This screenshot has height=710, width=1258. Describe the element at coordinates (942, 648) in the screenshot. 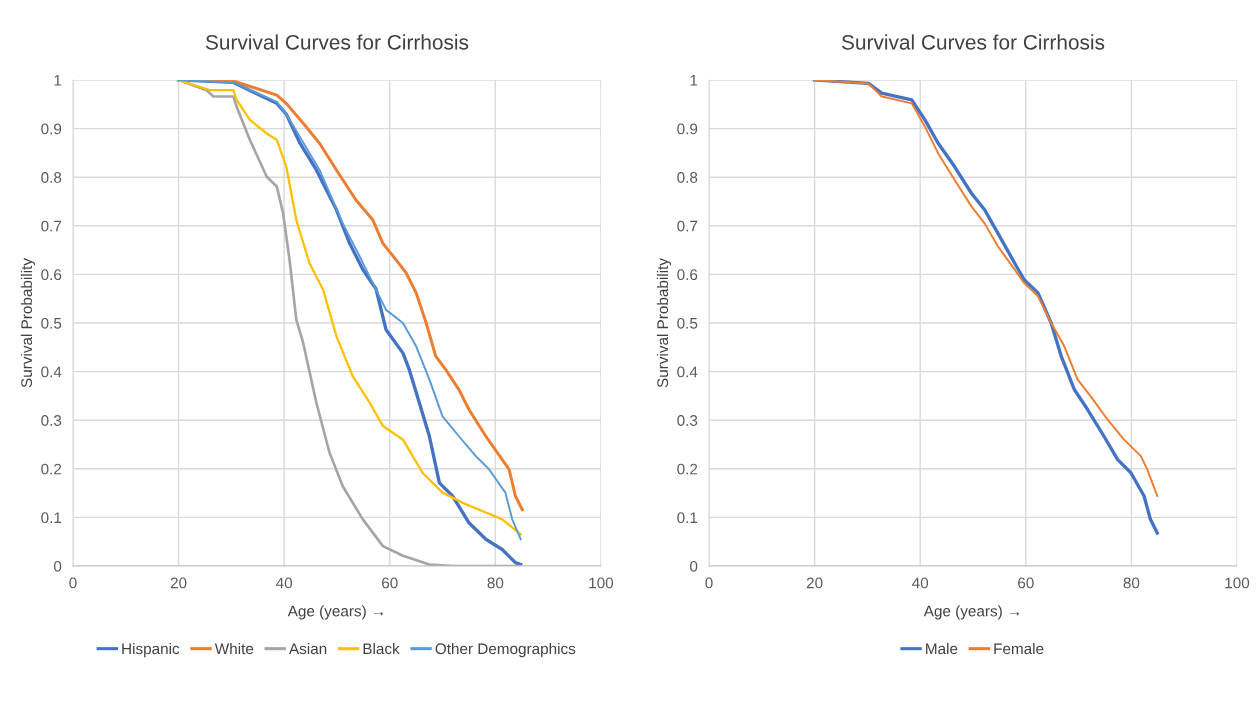

I see `legend-label: Male` at that location.